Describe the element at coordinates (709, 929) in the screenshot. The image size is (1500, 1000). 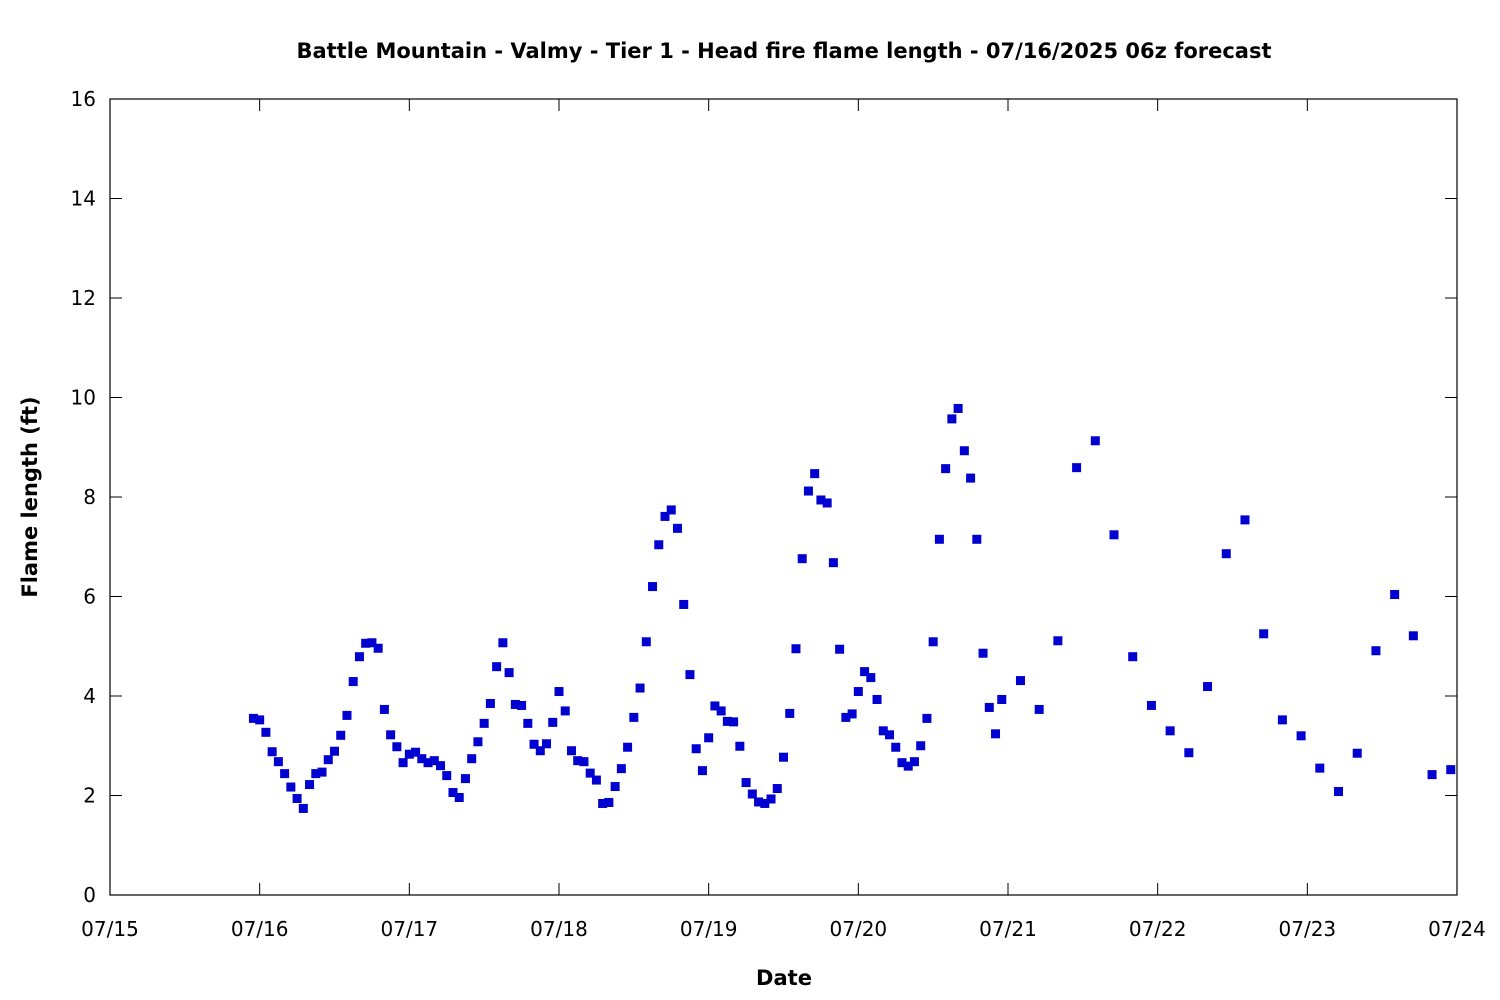
I see `x-tick-label: 07/19` at that location.